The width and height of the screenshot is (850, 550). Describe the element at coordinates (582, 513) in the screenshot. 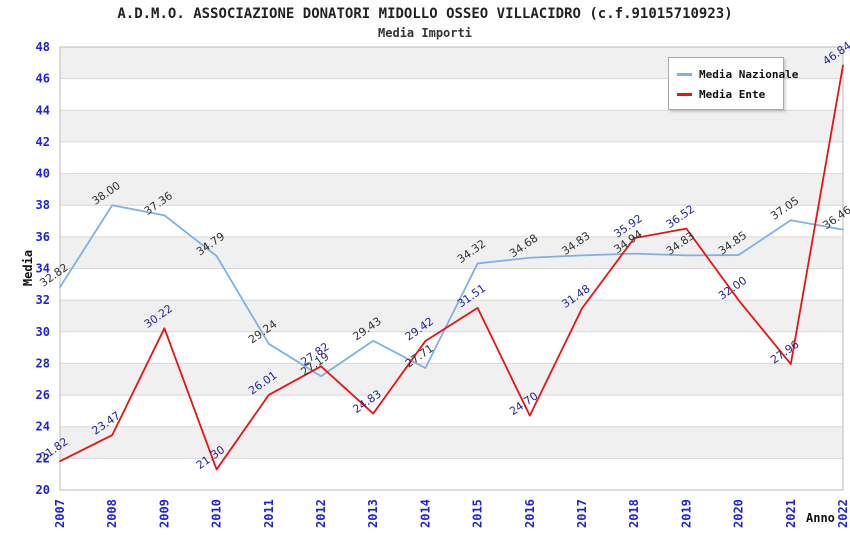

I see `svg-text: 2017` at that location.